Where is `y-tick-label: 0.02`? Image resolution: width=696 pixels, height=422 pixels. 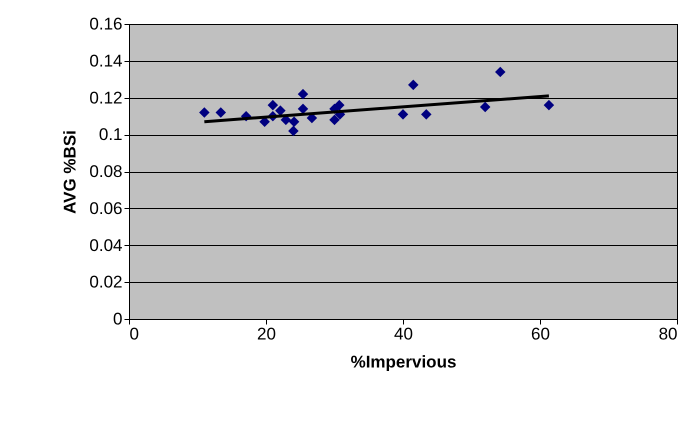
y-tick-label: 0.02 is located at coordinates (105, 282).